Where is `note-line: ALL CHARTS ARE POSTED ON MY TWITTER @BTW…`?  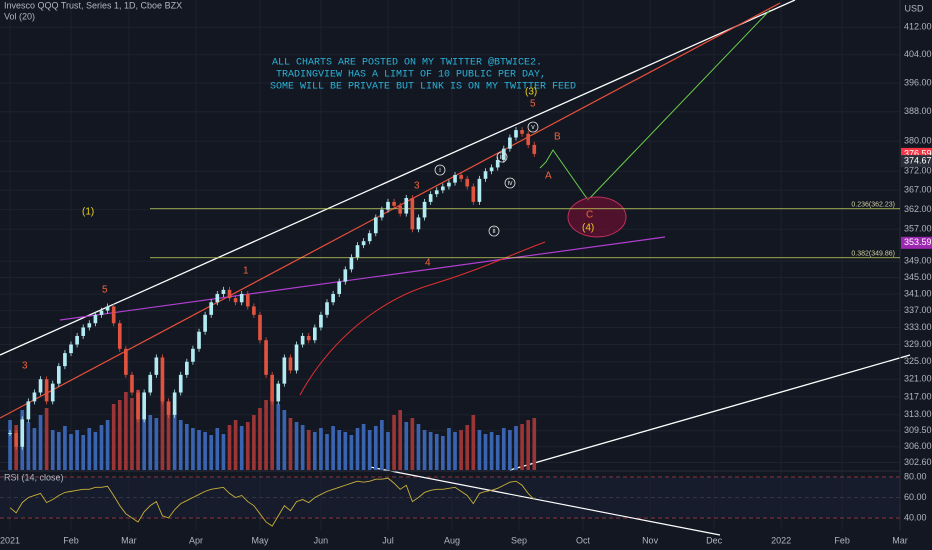 note-line: ALL CHARTS ARE POSTED ON MY TWITTER @BTW… is located at coordinates (407, 63).